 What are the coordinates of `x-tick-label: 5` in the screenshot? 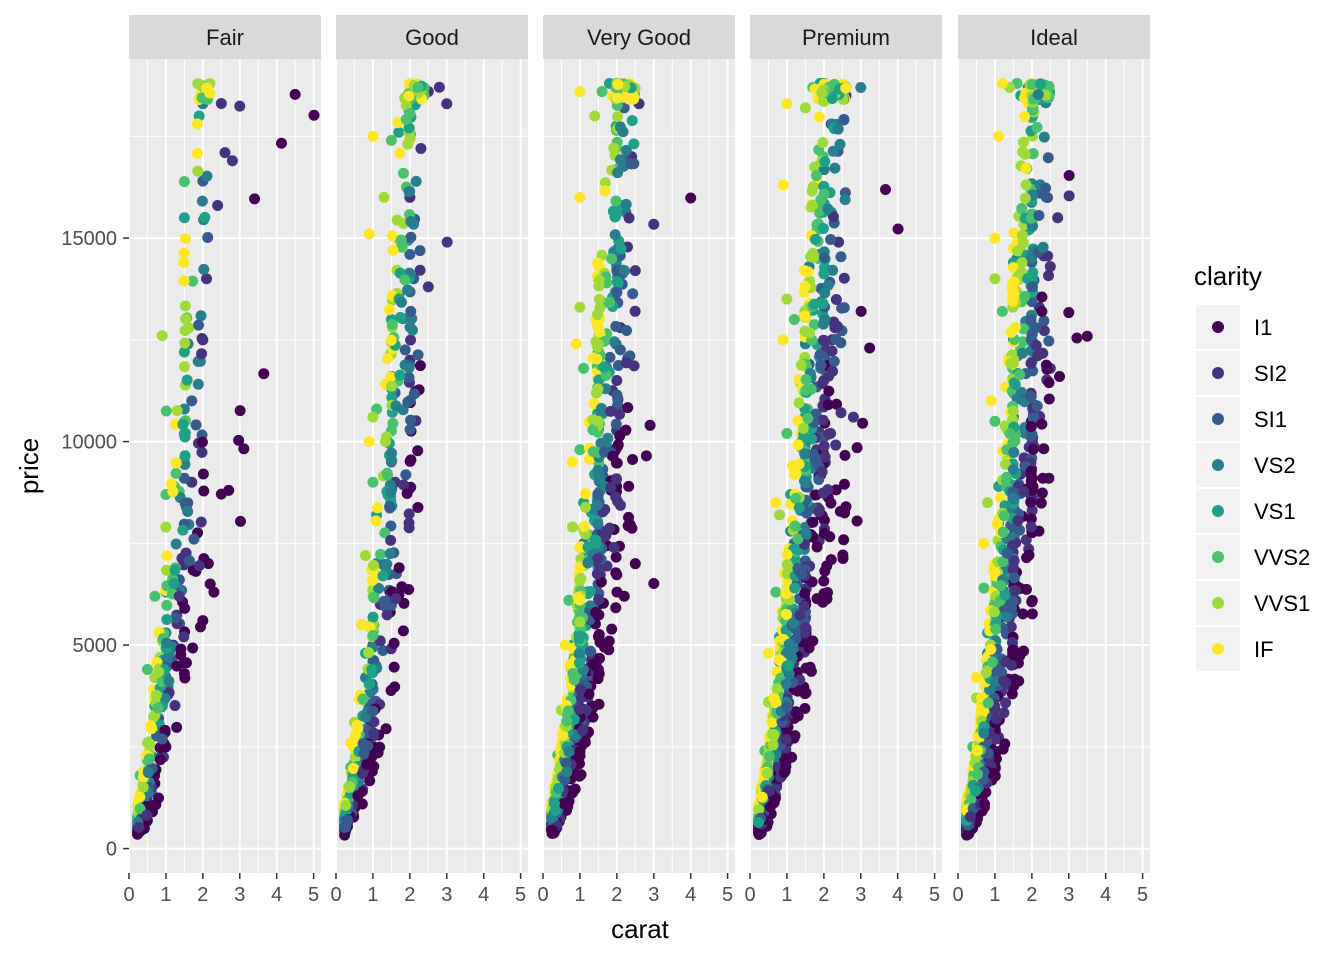 It's located at (1142, 895).